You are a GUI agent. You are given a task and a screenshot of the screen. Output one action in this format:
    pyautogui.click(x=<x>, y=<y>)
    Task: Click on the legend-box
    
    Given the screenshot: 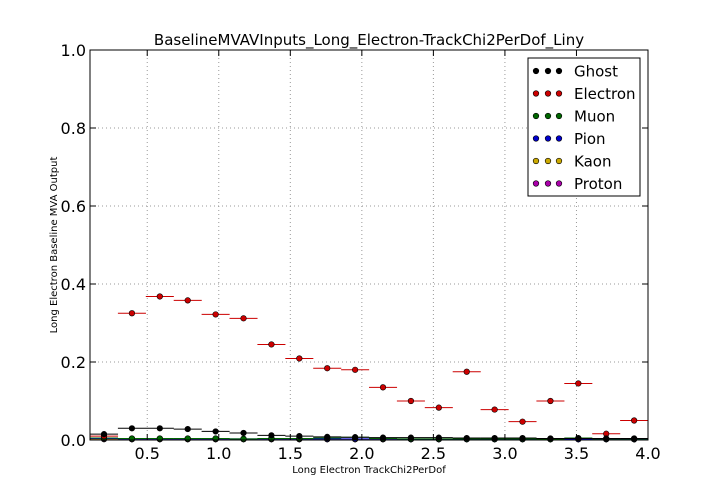 What is the action you would take?
    pyautogui.click(x=584, y=127)
    